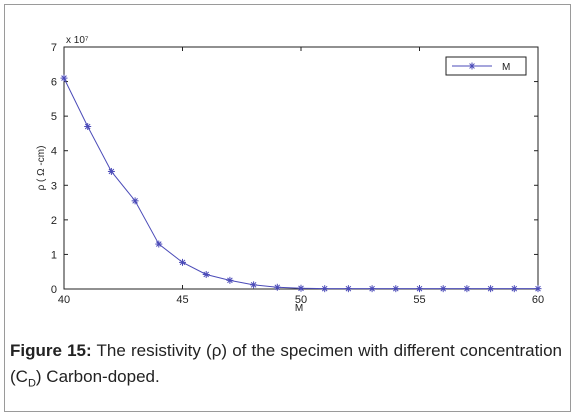 The height and width of the screenshot is (418, 577). I want to click on y-tick-label: 7, so click(54, 48).